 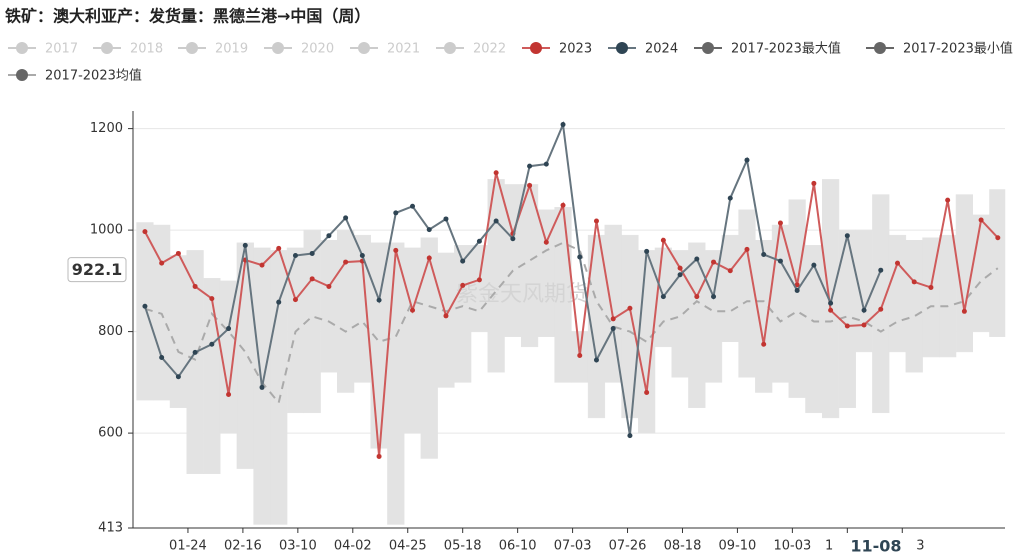 I want to click on legend-item: 2018, so click(x=128, y=49).